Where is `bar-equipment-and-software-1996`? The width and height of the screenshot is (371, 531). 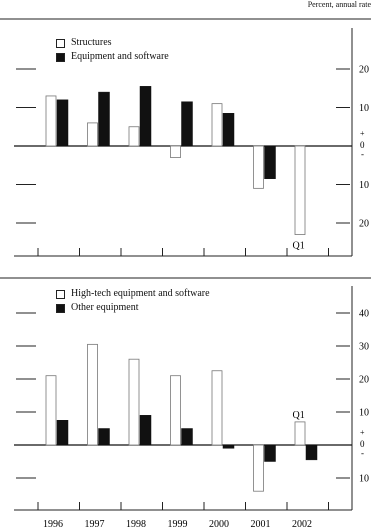 bar-equipment-and-software-1996 is located at coordinates (62, 123).